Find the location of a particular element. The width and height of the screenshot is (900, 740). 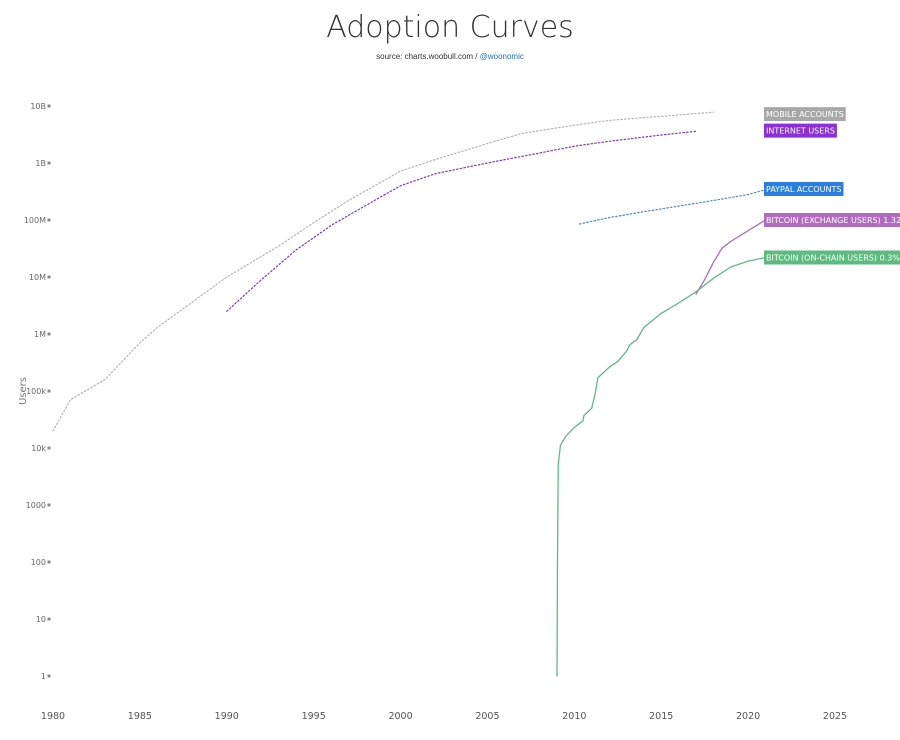

y-tick-label: 1 is located at coordinates (43, 676).